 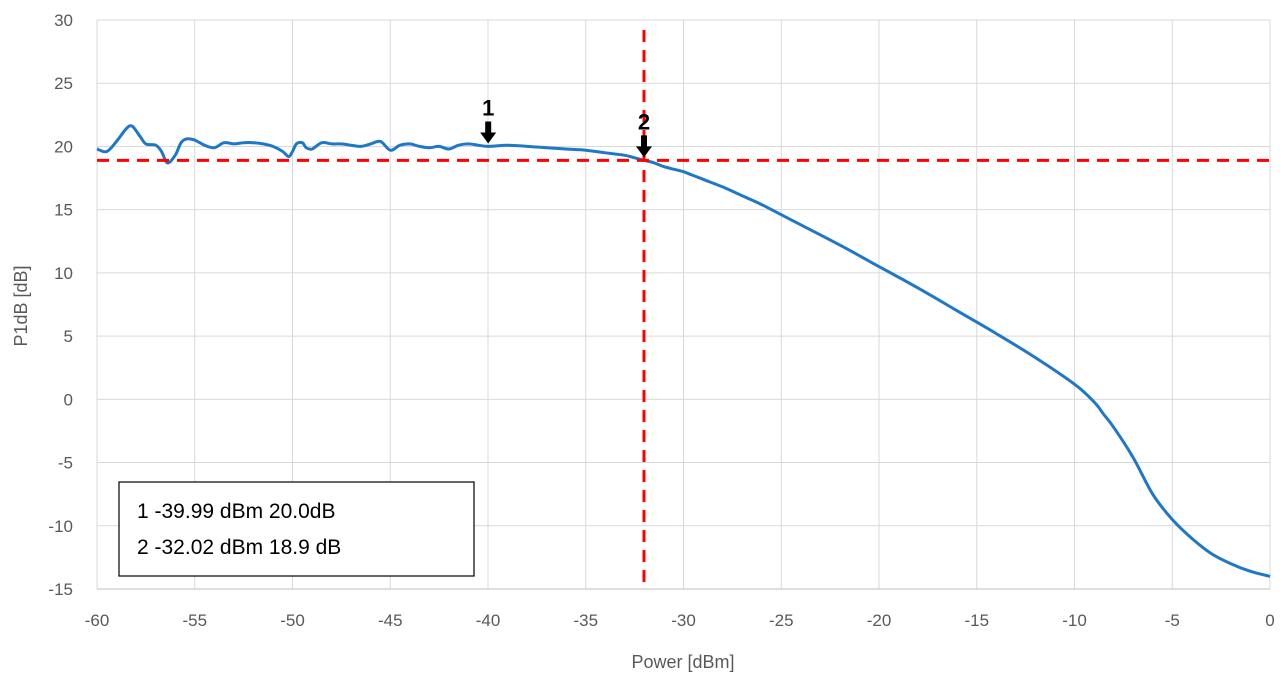 What do you see at coordinates (488, 107) in the screenshot?
I see `marker-1-label: 1` at bounding box center [488, 107].